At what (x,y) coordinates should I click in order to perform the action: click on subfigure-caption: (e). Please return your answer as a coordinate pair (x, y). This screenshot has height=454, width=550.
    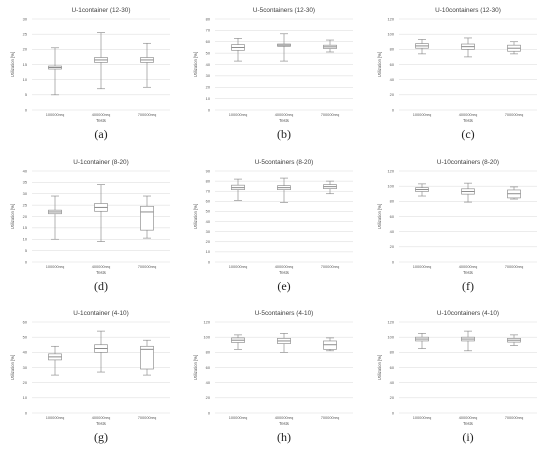
    Looking at the image, I should click on (283, 286).